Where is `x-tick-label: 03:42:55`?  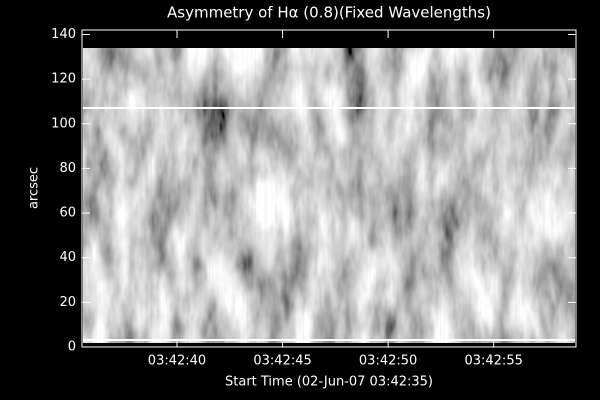 x-tick-label: 03:42:55 is located at coordinates (493, 361).